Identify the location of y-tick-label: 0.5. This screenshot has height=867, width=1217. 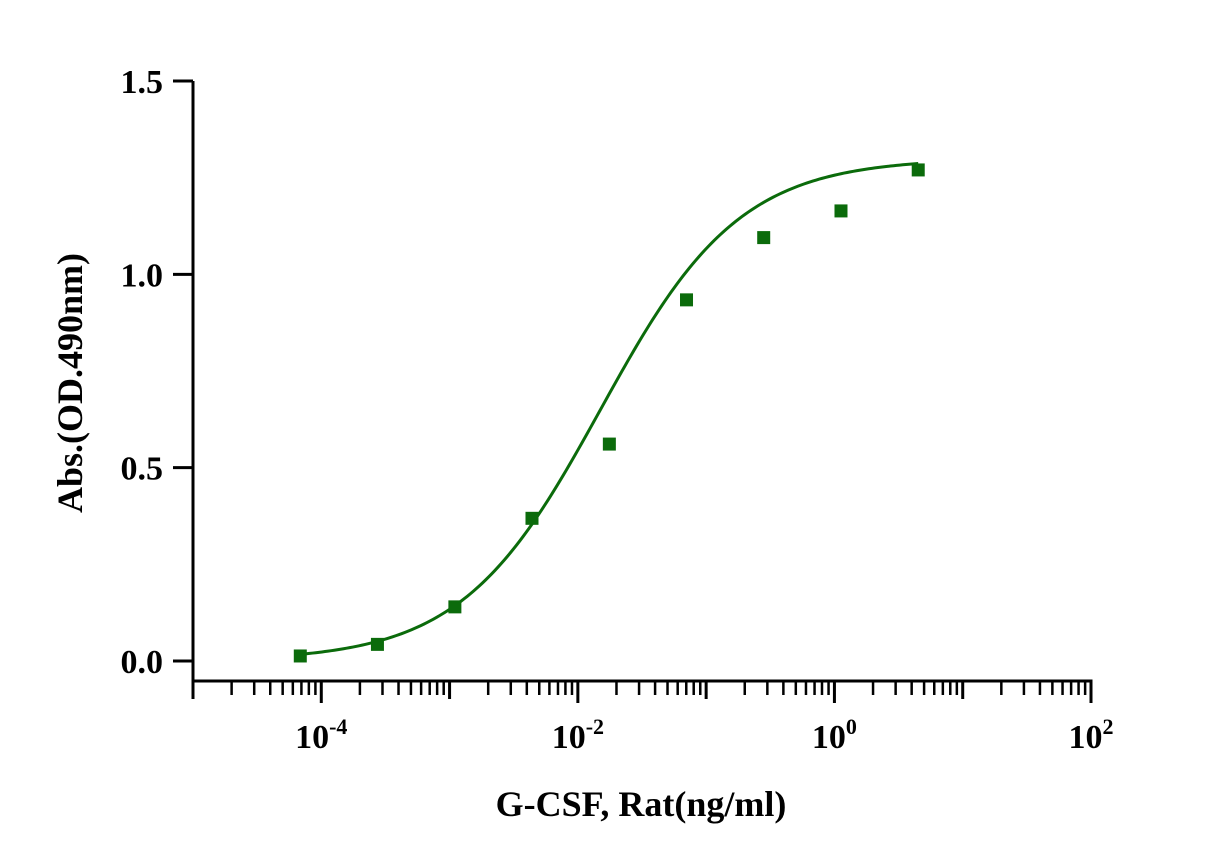
(142, 469).